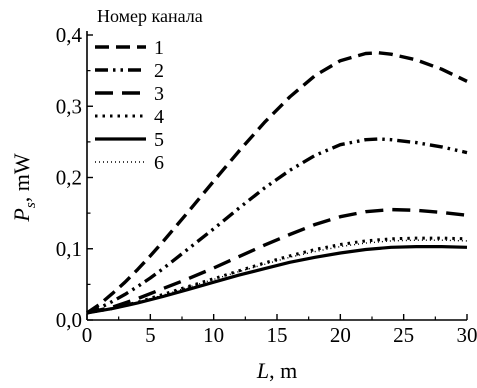 The image size is (477, 388). What do you see at coordinates (403, 335) in the screenshot?
I see `x-tick-label: 25` at bounding box center [403, 335].